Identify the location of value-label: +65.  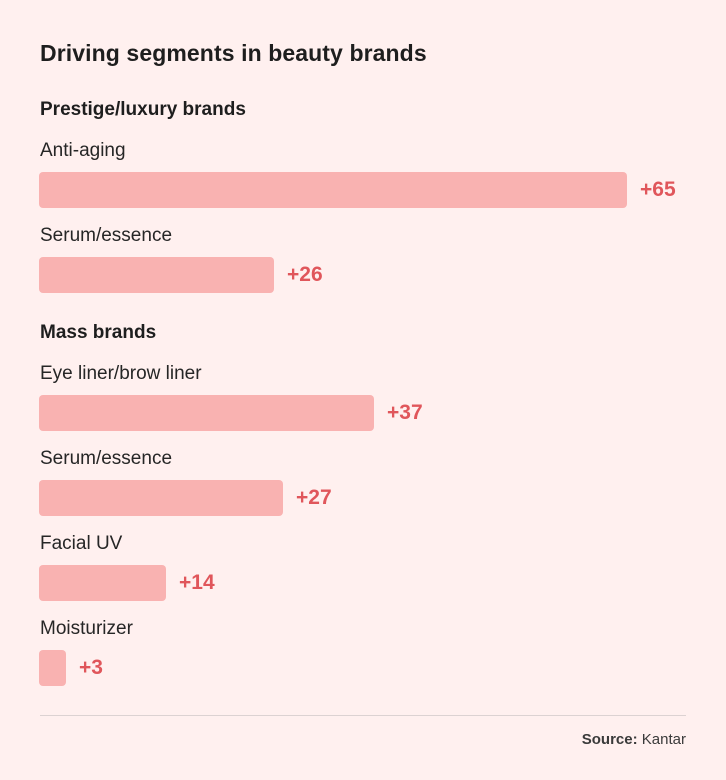
(658, 189).